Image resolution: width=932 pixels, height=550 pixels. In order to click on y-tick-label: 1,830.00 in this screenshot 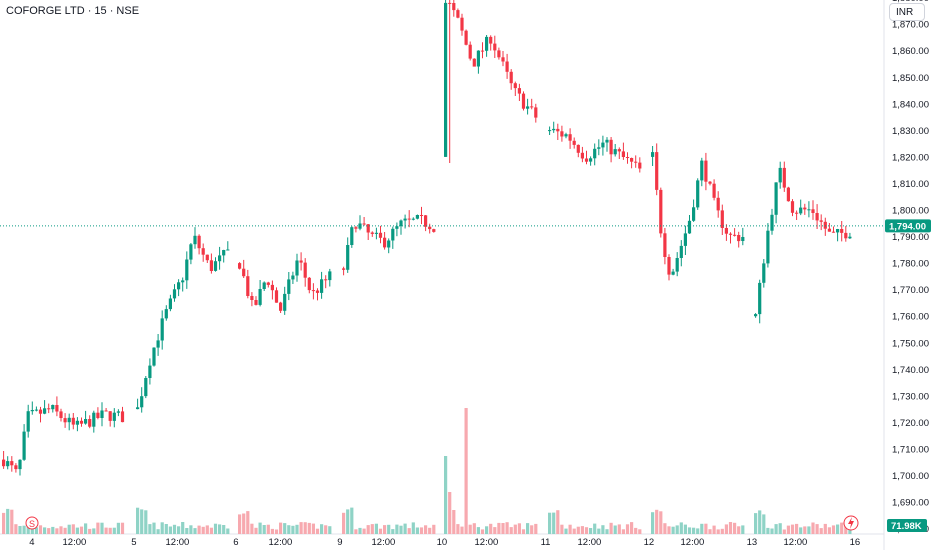, I will do `click(910, 131)`.